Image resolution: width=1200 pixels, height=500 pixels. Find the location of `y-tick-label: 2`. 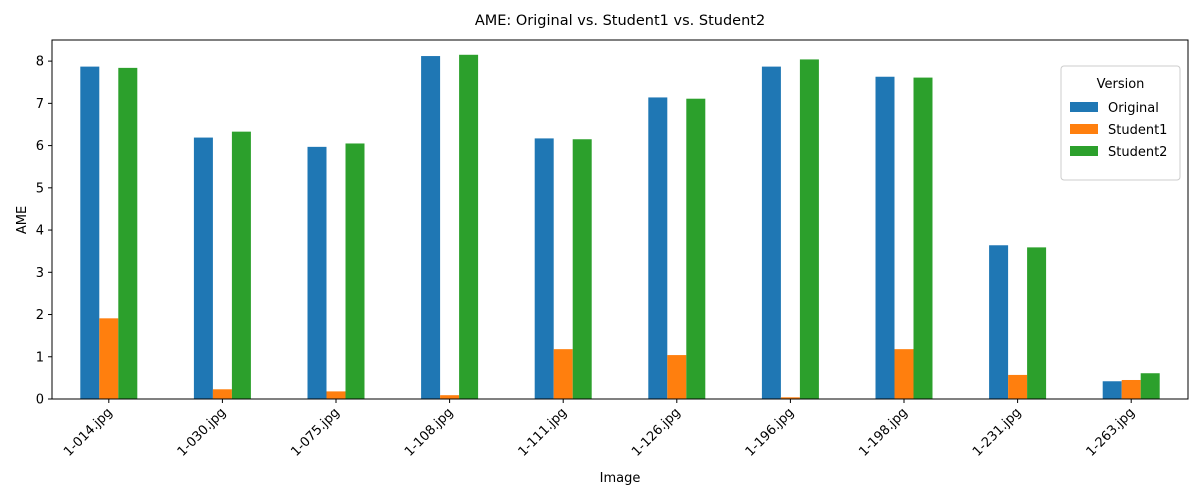

y-tick-label: 2 is located at coordinates (40, 315).